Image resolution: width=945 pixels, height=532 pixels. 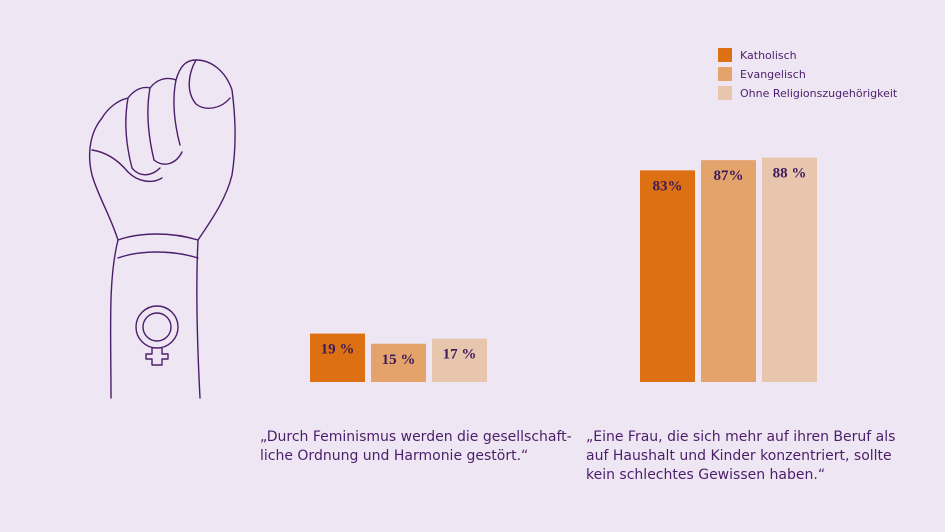 What do you see at coordinates (807, 55) in the screenshot?
I see `legend-item-katholisch: Katholisch` at bounding box center [807, 55].